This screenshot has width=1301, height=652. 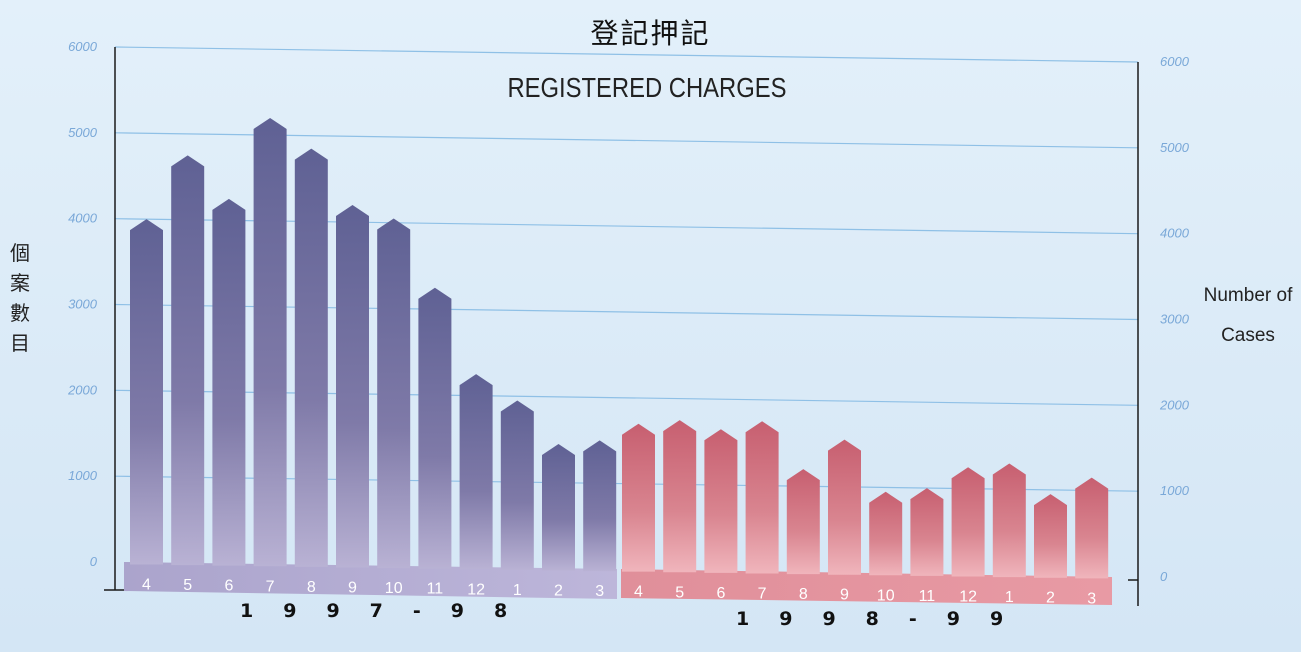 What do you see at coordinates (1175, 233) in the screenshot?
I see `y-tick-label-right: 4000` at bounding box center [1175, 233].